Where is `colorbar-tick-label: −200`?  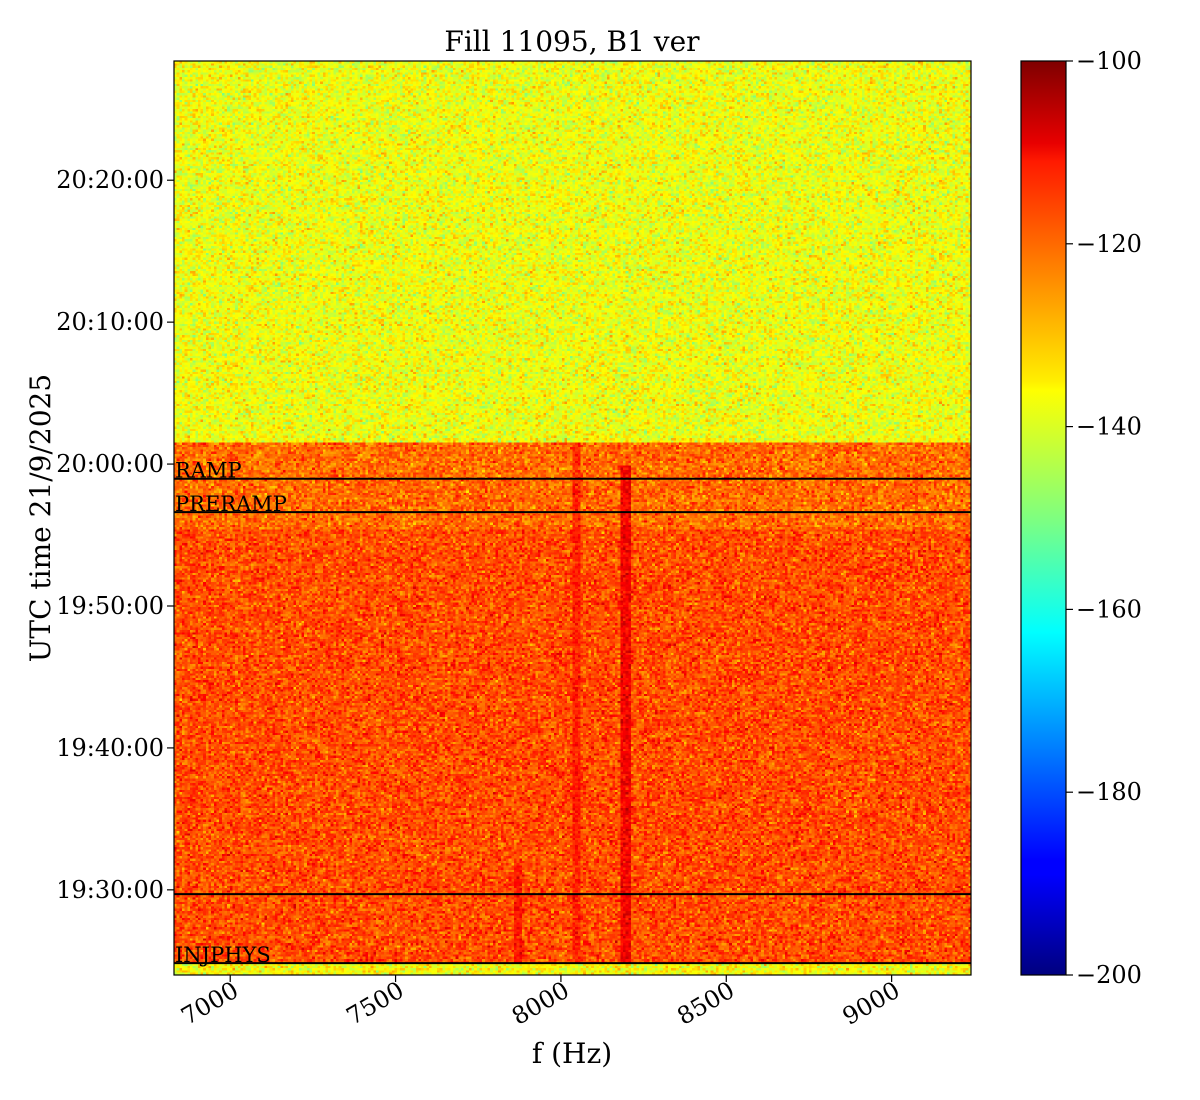 colorbar-tick-label: −200 is located at coordinates (1109, 975).